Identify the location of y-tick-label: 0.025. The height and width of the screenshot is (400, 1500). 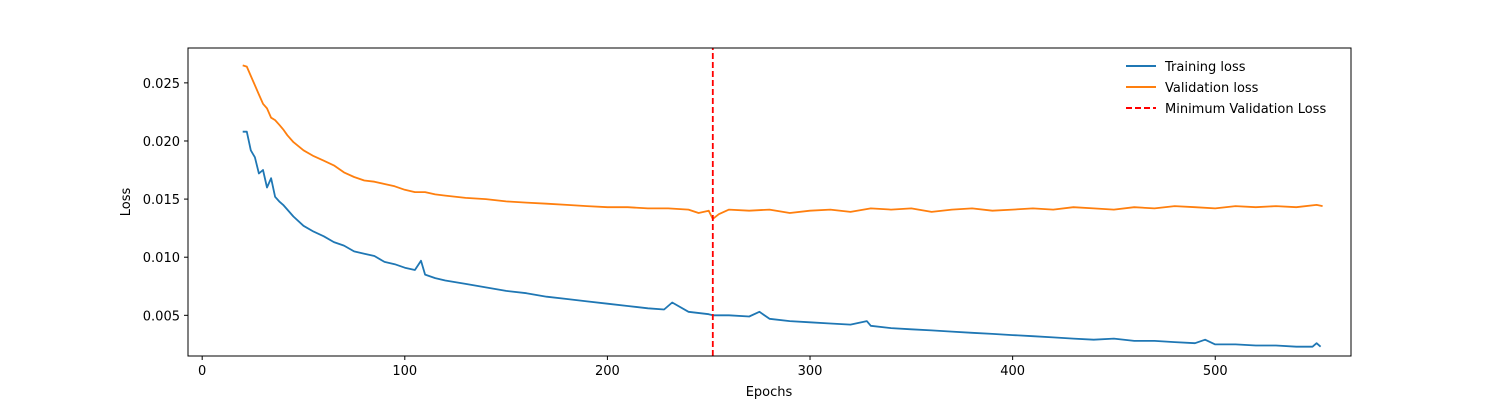
(161, 84).